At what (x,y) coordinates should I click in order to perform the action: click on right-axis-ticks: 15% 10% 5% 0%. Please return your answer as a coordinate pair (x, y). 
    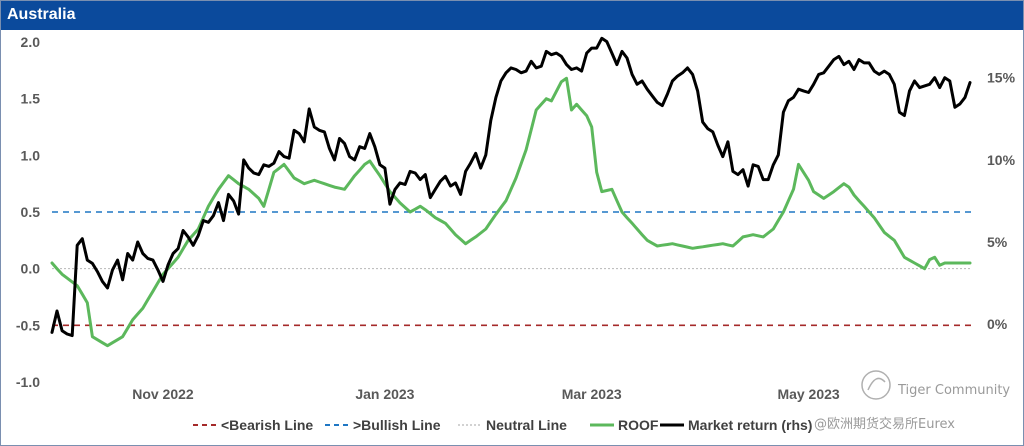
    Looking at the image, I should click on (1001, 201).